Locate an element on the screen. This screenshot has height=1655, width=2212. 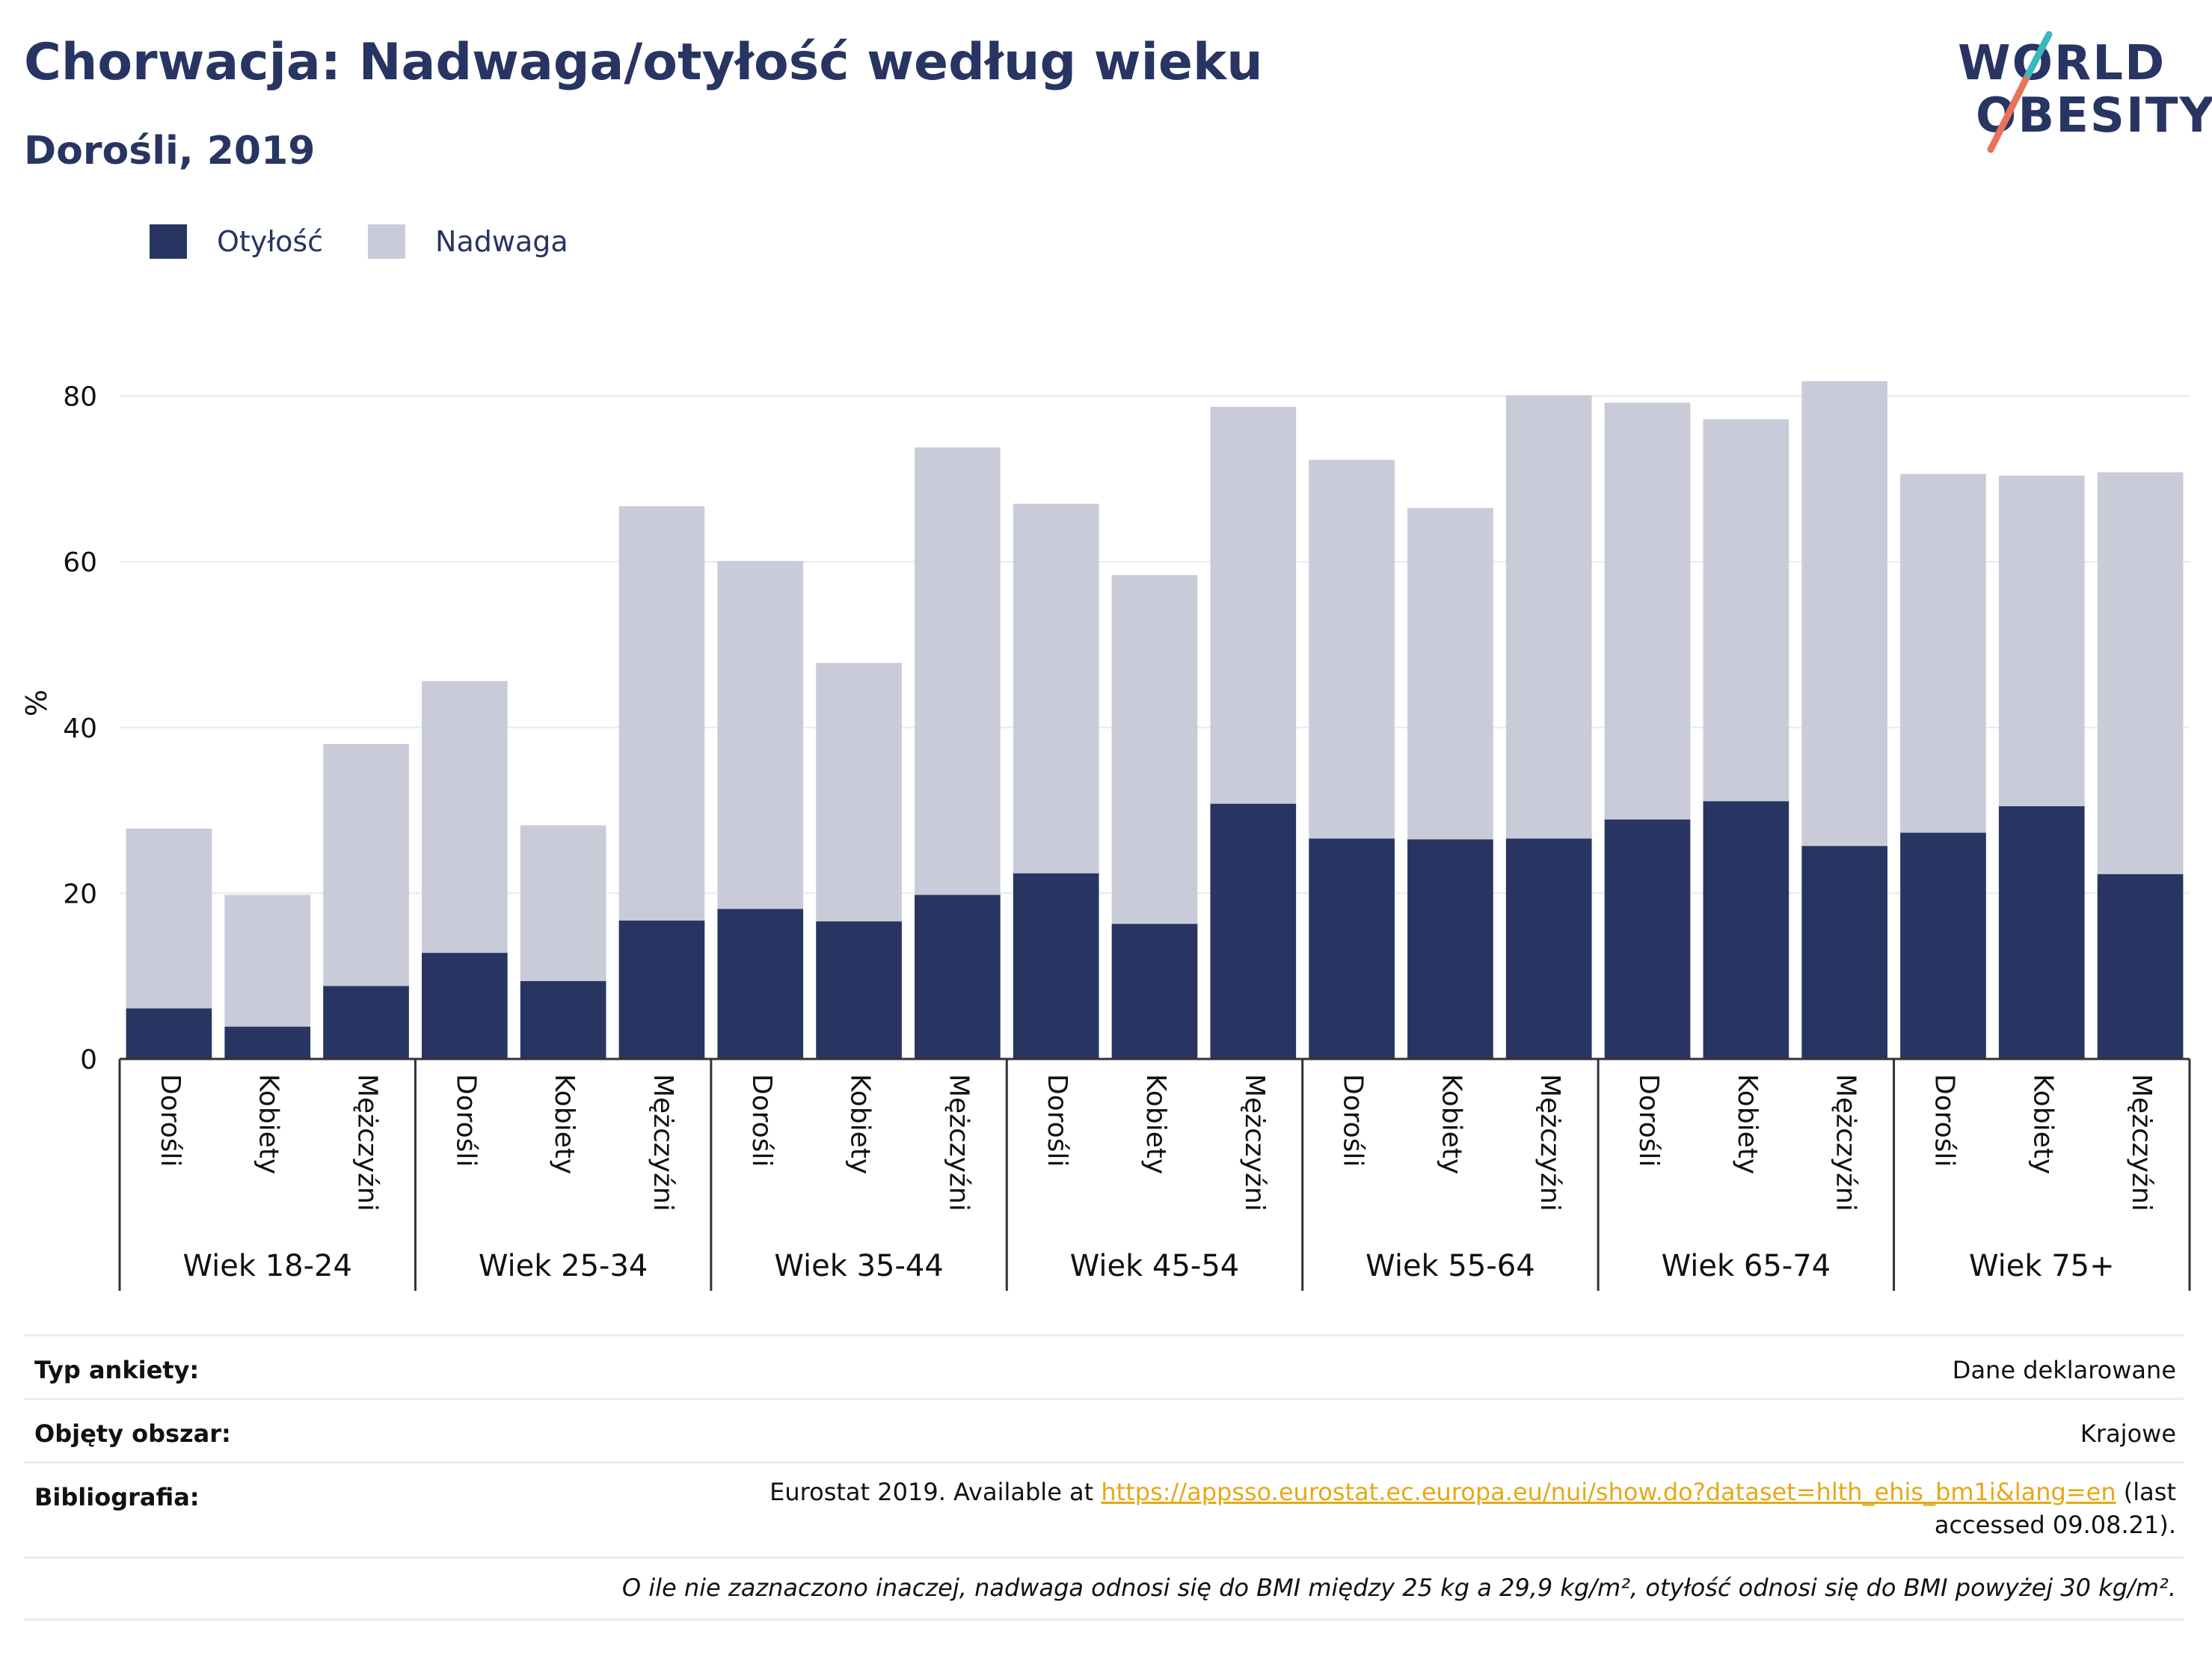
legend-item-overweight: Nadwaga is located at coordinates (468, 241).